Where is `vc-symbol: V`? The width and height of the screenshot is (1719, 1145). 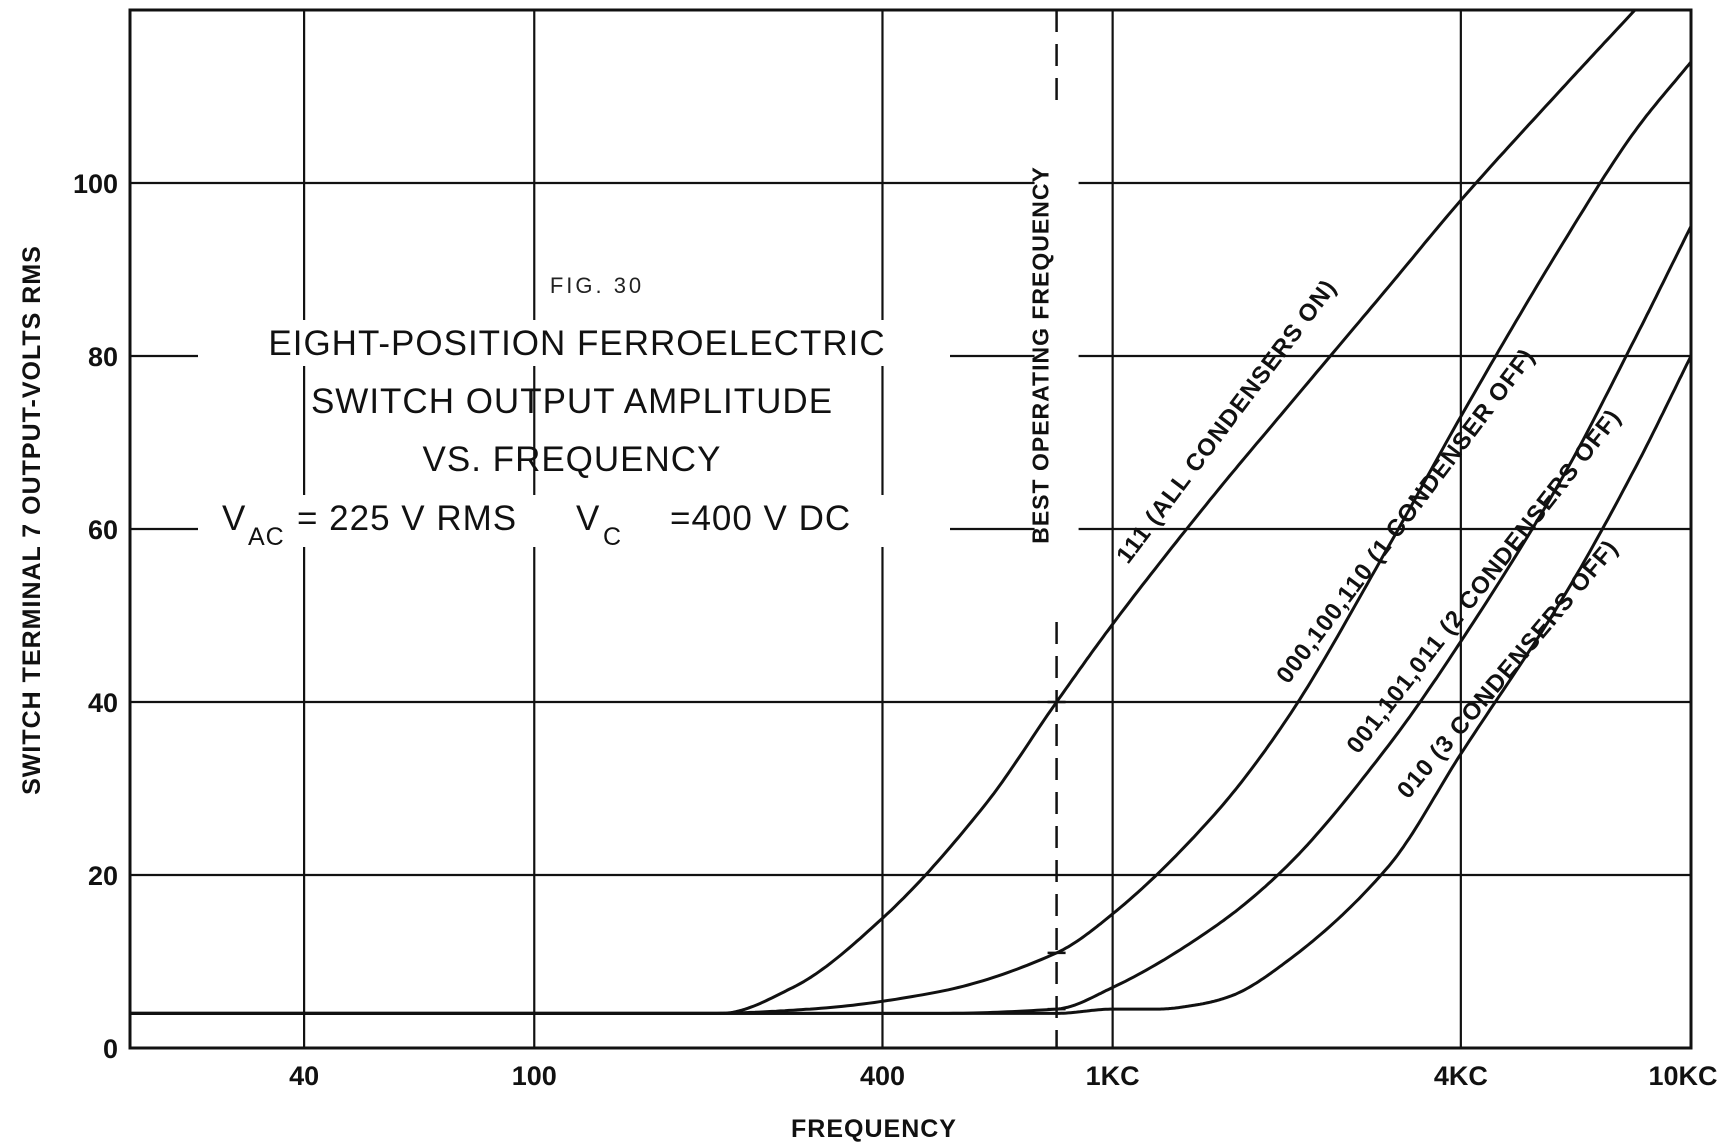
vc-symbol: V is located at coordinates (588, 518).